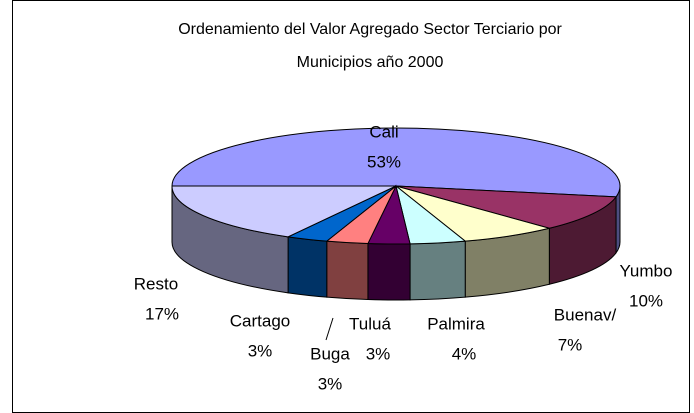 The width and height of the screenshot is (694, 413). Describe the element at coordinates (456, 323) in the screenshot. I see `slice-label: Palmira` at that location.